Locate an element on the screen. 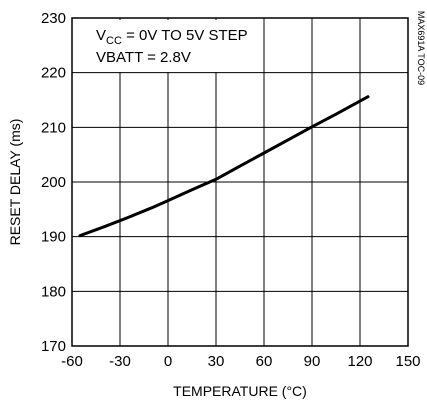 This screenshot has width=427, height=404. x-tick-label: 30 is located at coordinates (216, 361).